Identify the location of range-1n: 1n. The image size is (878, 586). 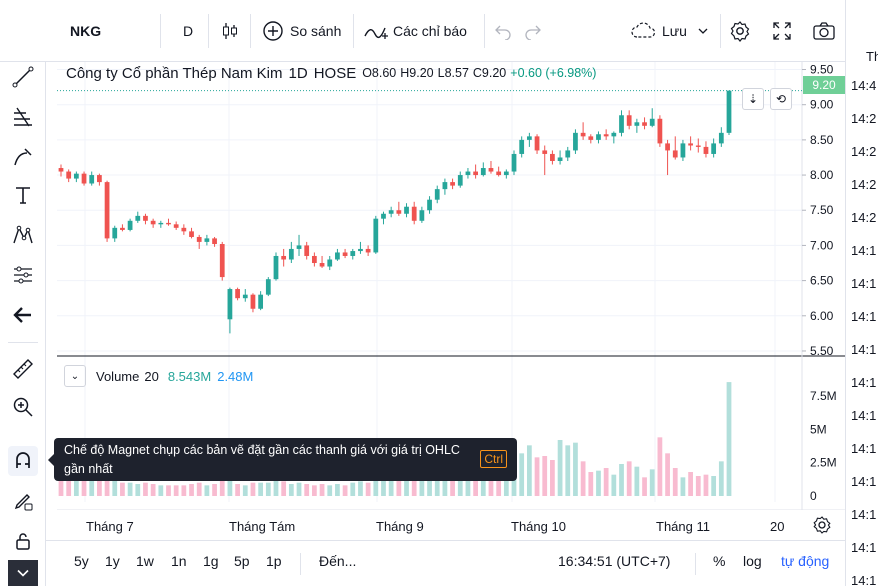
(179, 561).